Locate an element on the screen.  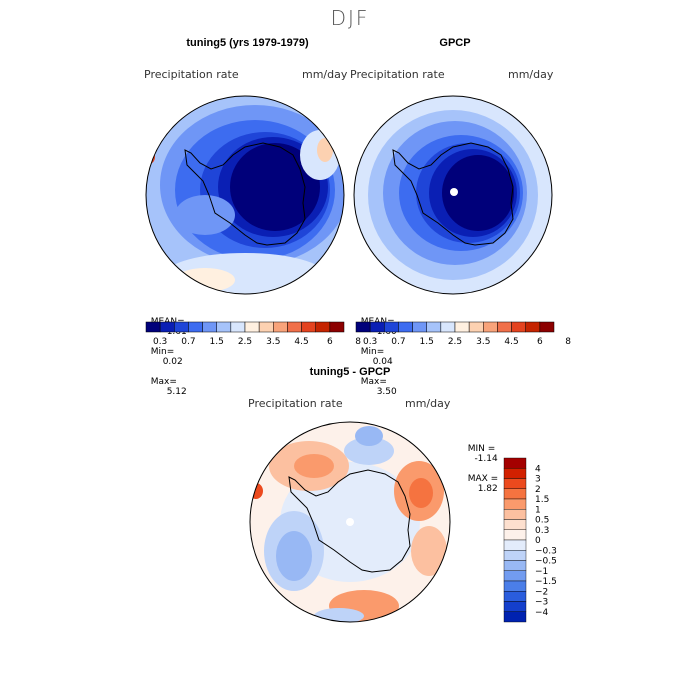
diff-units-label: mm/day is located at coordinates (428, 403).